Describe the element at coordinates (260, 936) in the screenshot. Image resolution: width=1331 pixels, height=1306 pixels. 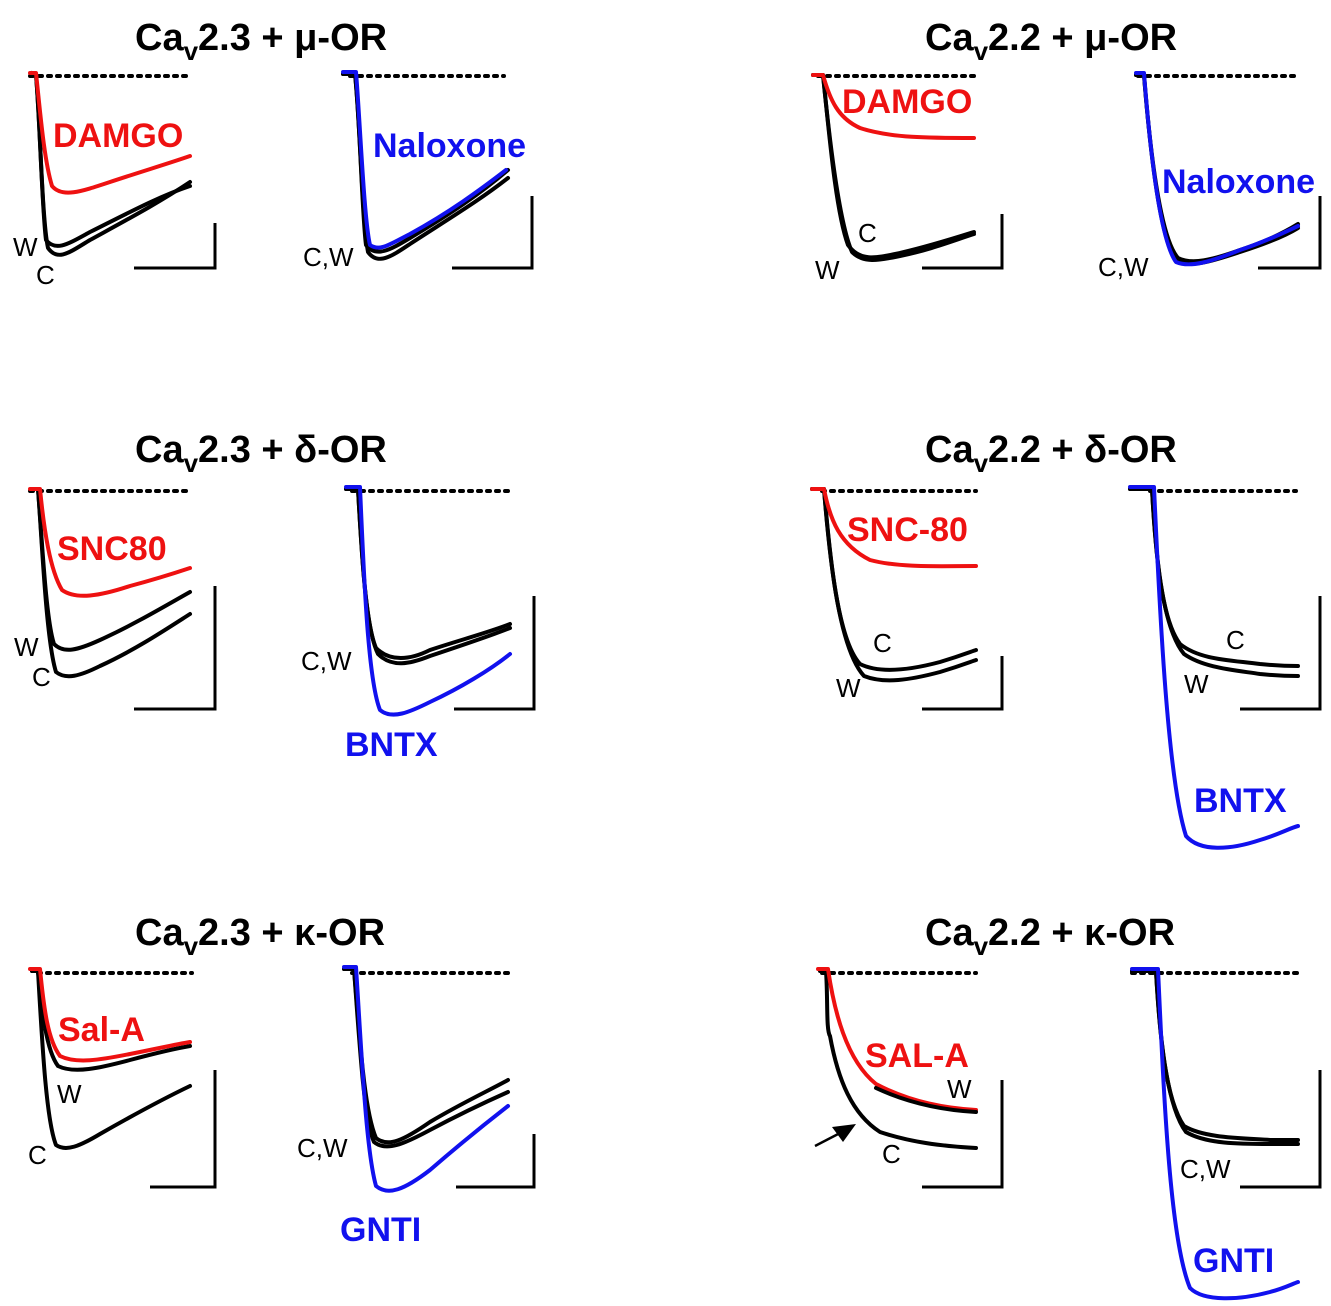
I see `panel-title: Cav2.3 + κ-OR` at that location.